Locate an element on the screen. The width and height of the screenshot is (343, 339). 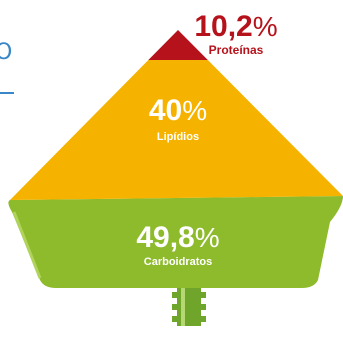
cut-off-text-fragment: O is located at coordinates (6, 52).